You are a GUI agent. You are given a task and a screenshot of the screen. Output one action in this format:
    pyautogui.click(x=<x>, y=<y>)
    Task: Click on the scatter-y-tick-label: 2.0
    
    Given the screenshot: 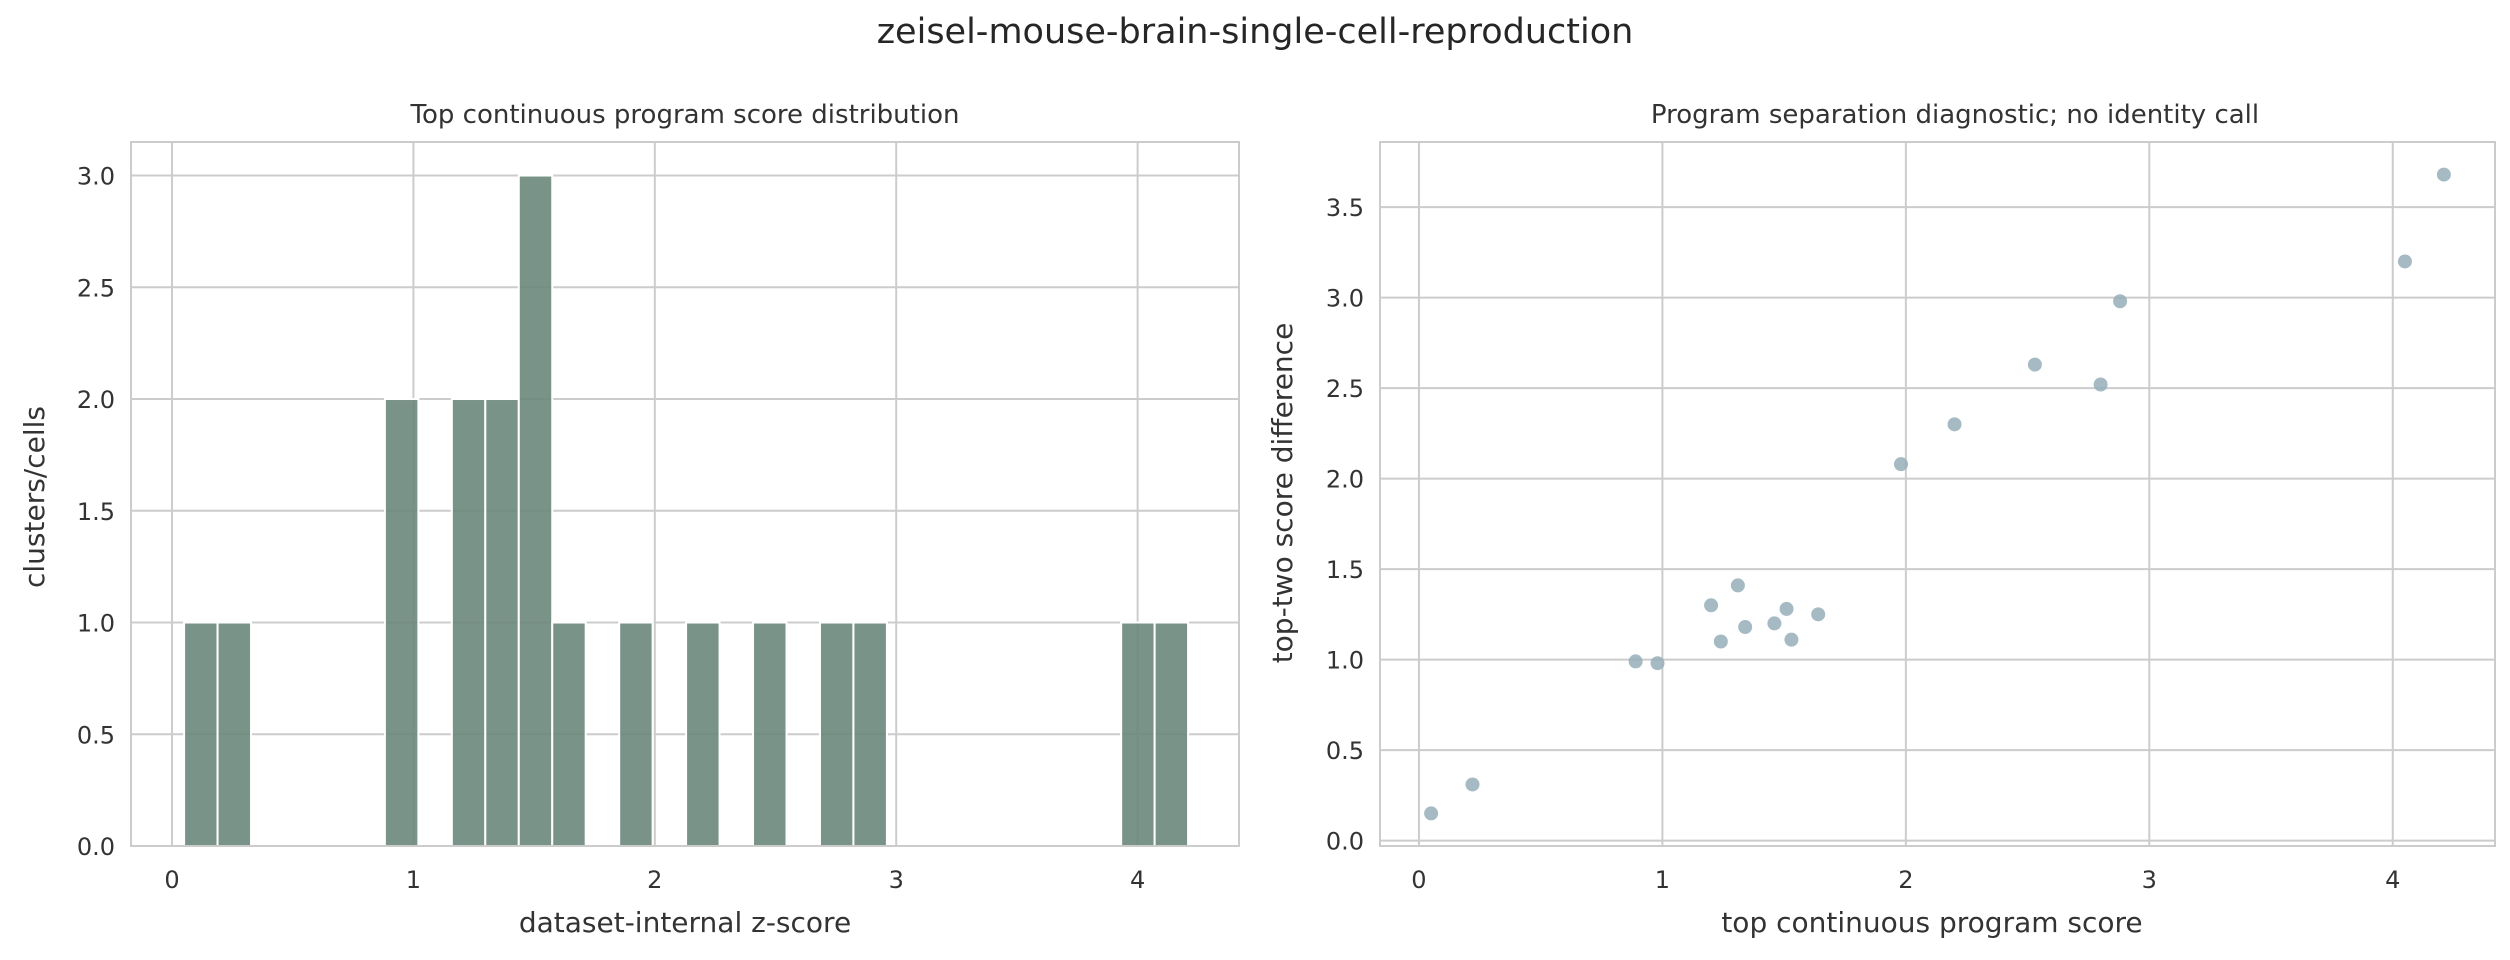 What is the action you would take?
    pyautogui.click(x=1345, y=480)
    